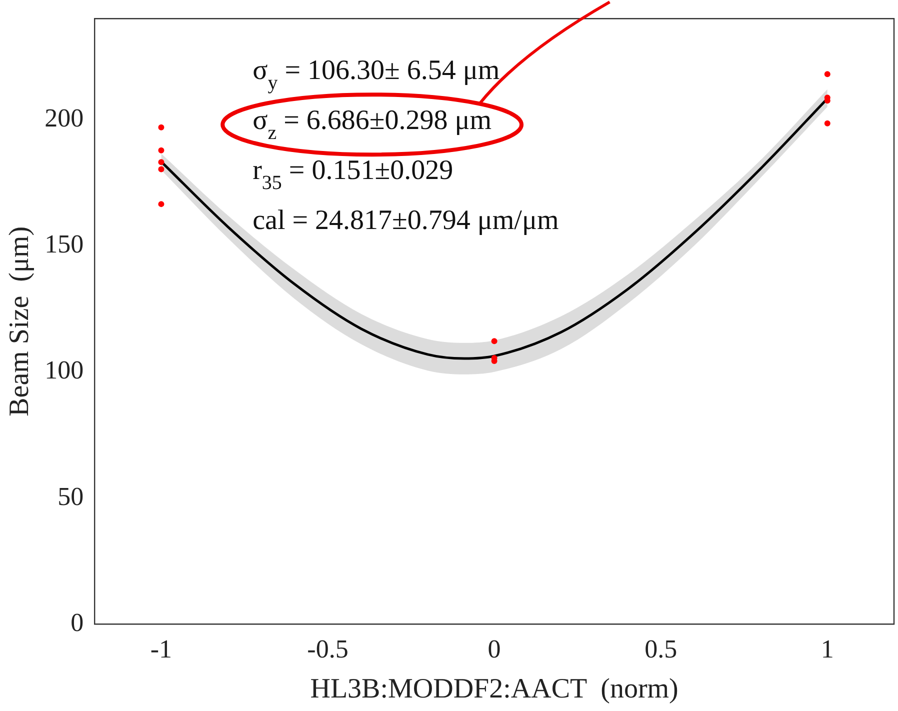 The width and height of the screenshot is (898, 711). I want to click on annotation: cal = 24.817±0.794 μm/μm, so click(405, 220).